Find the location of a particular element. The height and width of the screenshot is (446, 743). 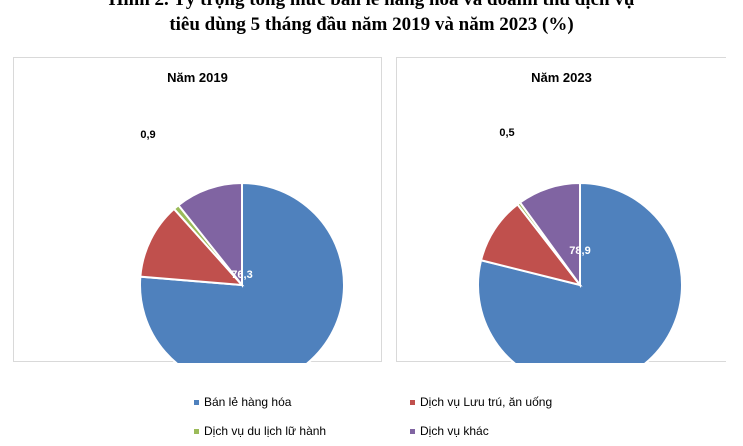

legend-item: Dịch vụ du lịch lữ hành is located at coordinates (260, 431).